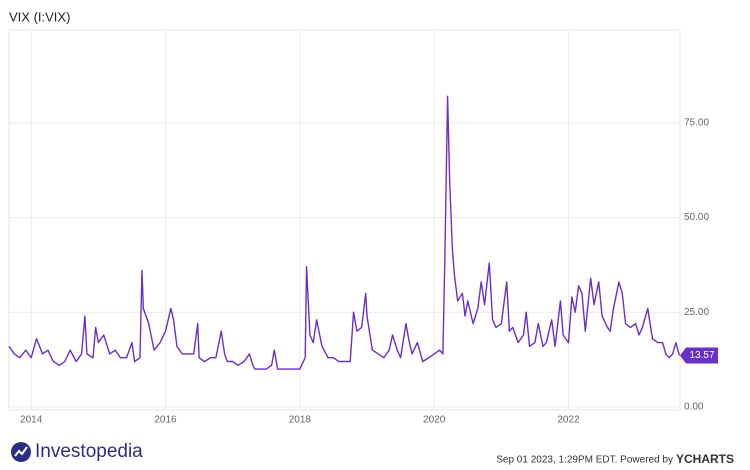 This screenshot has width=750, height=470. What do you see at coordinates (434, 420) in the screenshot?
I see `x-tick-label: 2020` at bounding box center [434, 420].